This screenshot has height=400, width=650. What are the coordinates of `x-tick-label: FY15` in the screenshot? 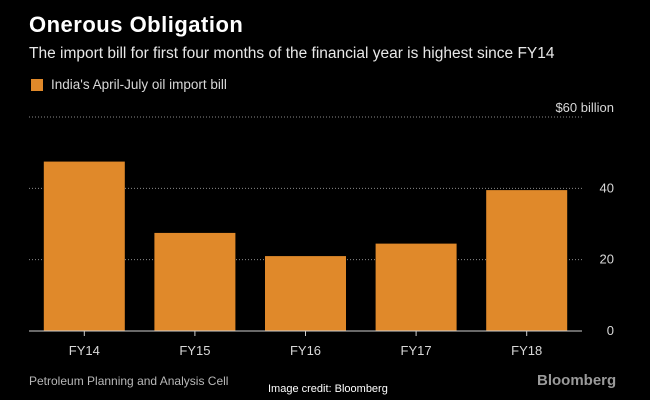 It's located at (194, 350).